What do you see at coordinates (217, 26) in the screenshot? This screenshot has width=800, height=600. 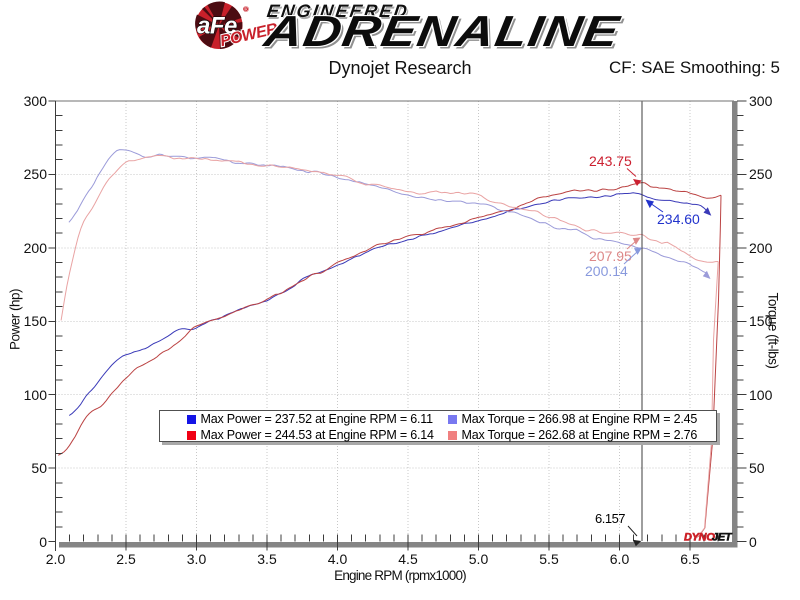 I see `svg-text: aFe` at bounding box center [217, 26].